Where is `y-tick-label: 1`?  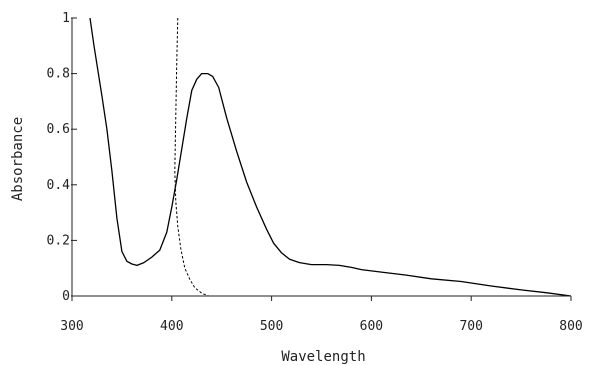 y-tick-label: 1 is located at coordinates (66, 18).